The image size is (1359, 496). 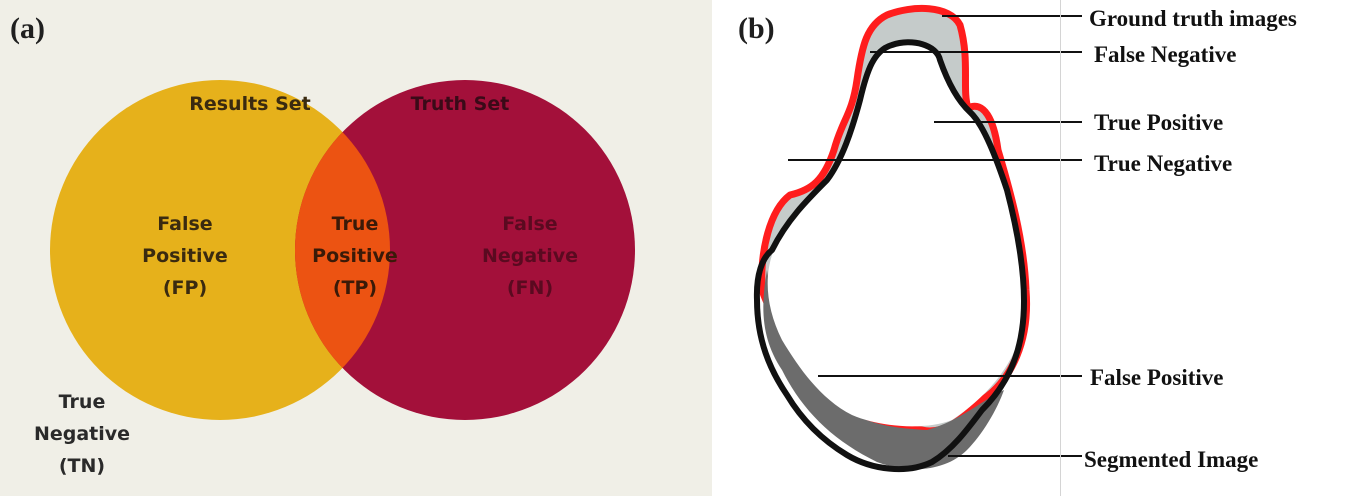 I want to click on segmented-callout: Segmented Image, so click(x=1171, y=459).